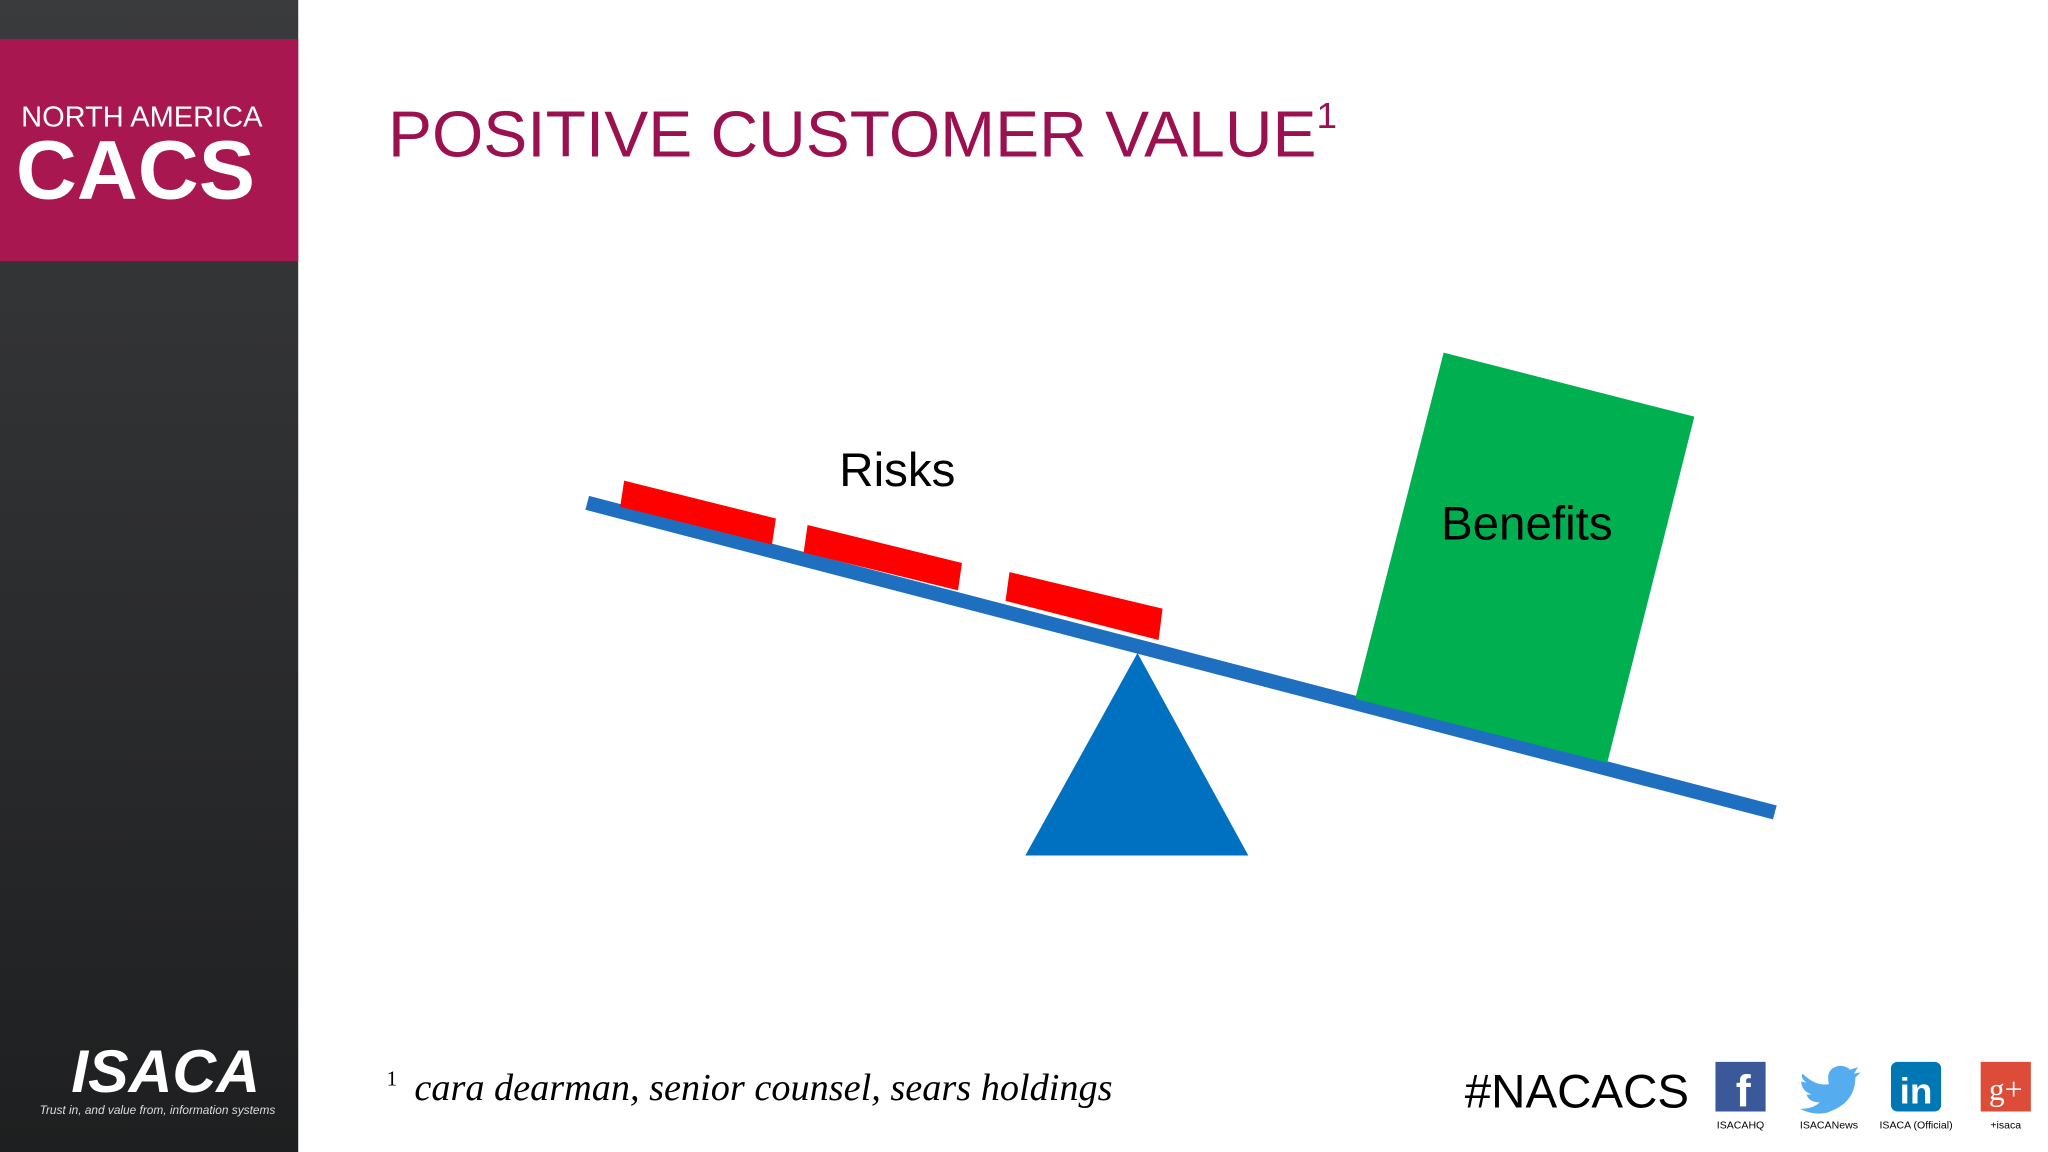 Image resolution: width=2048 pixels, height=1152 pixels. Describe the element at coordinates (852, 134) in the screenshot. I see `title-text: POSITIVE CUSTOMER VALUE` at that location.